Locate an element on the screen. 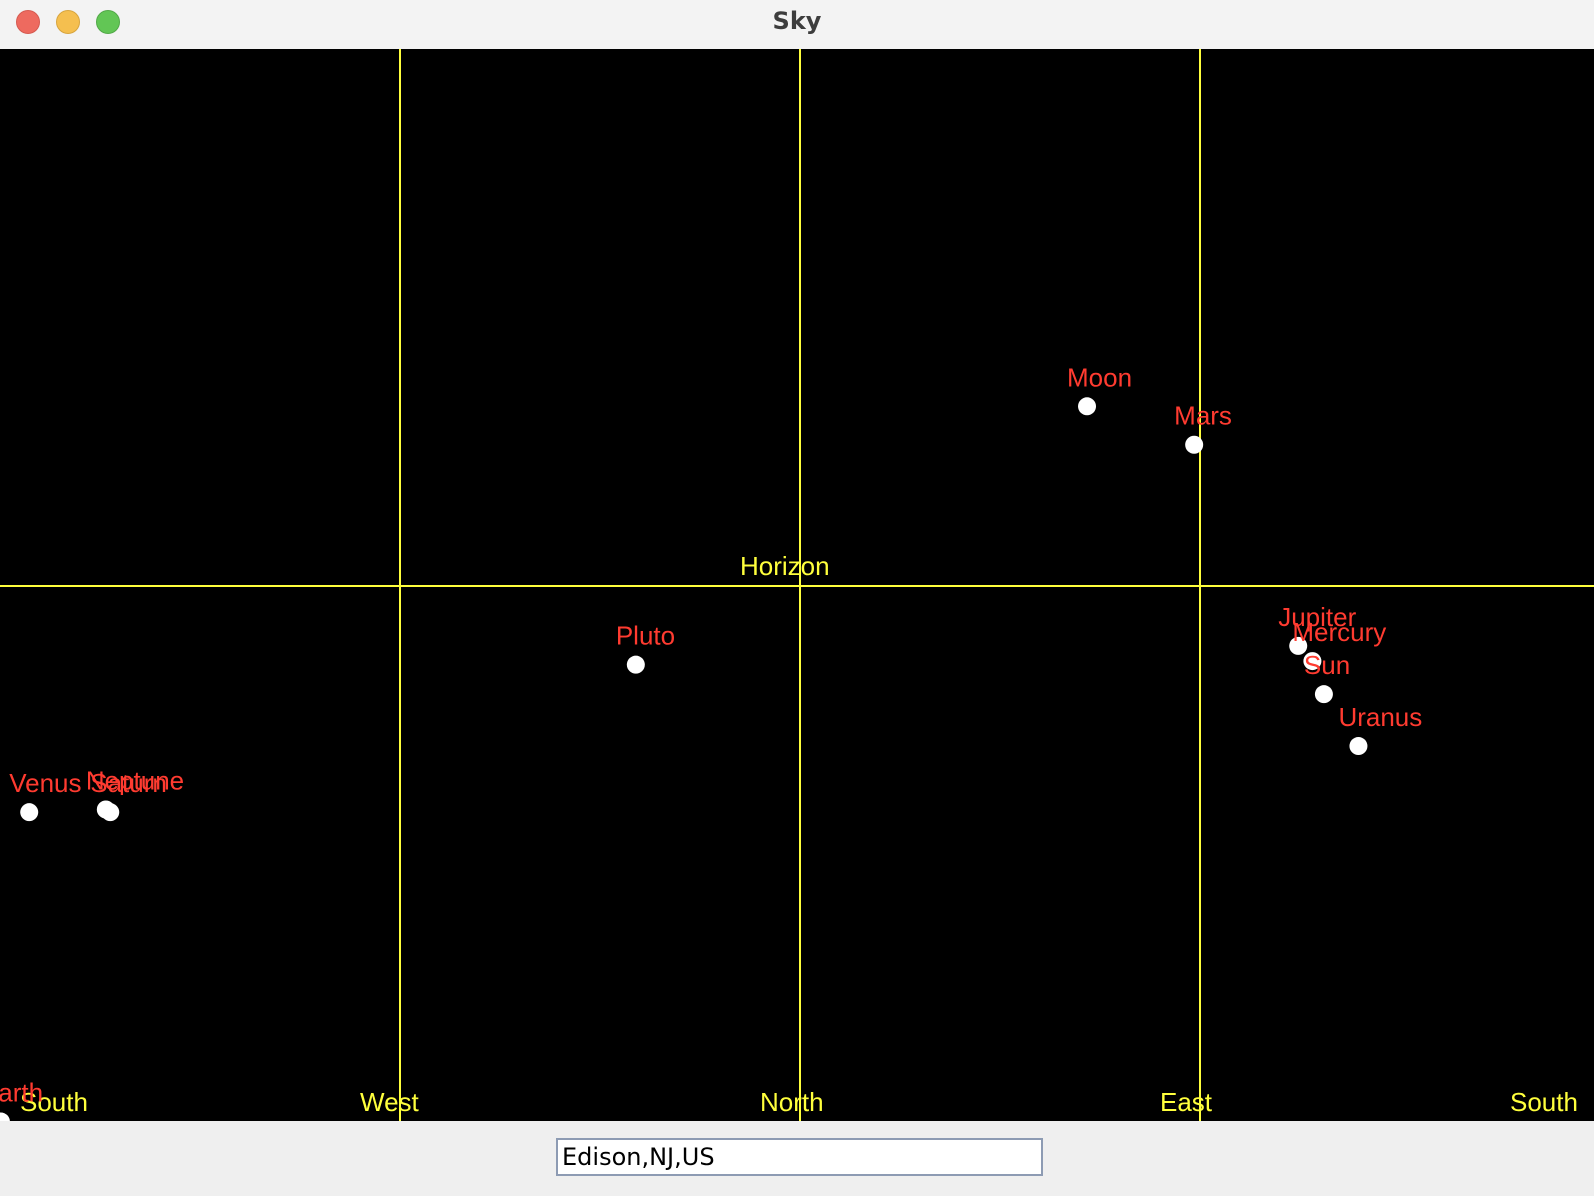  body-marker-earth is located at coordinates (5, 1116).